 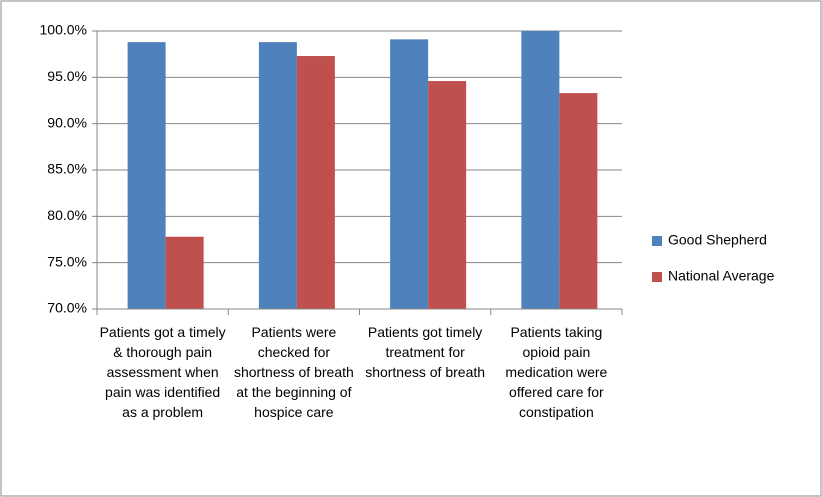 I want to click on y-tick-label: 95.0%, so click(x=67, y=76).